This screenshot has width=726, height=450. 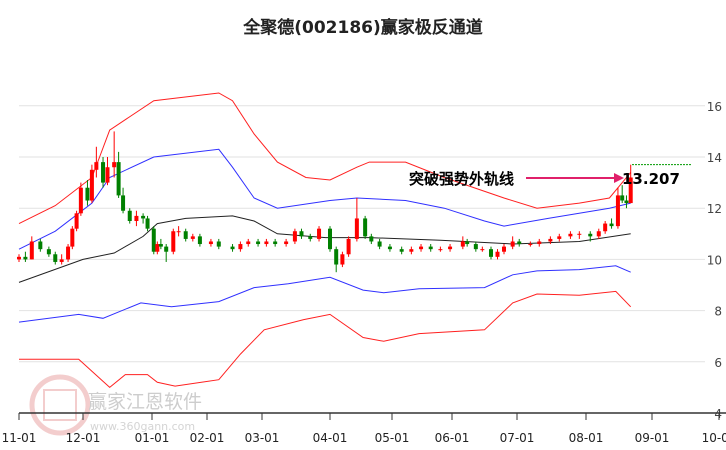 I want to click on x-tick-label: 02-01, so click(x=207, y=438).